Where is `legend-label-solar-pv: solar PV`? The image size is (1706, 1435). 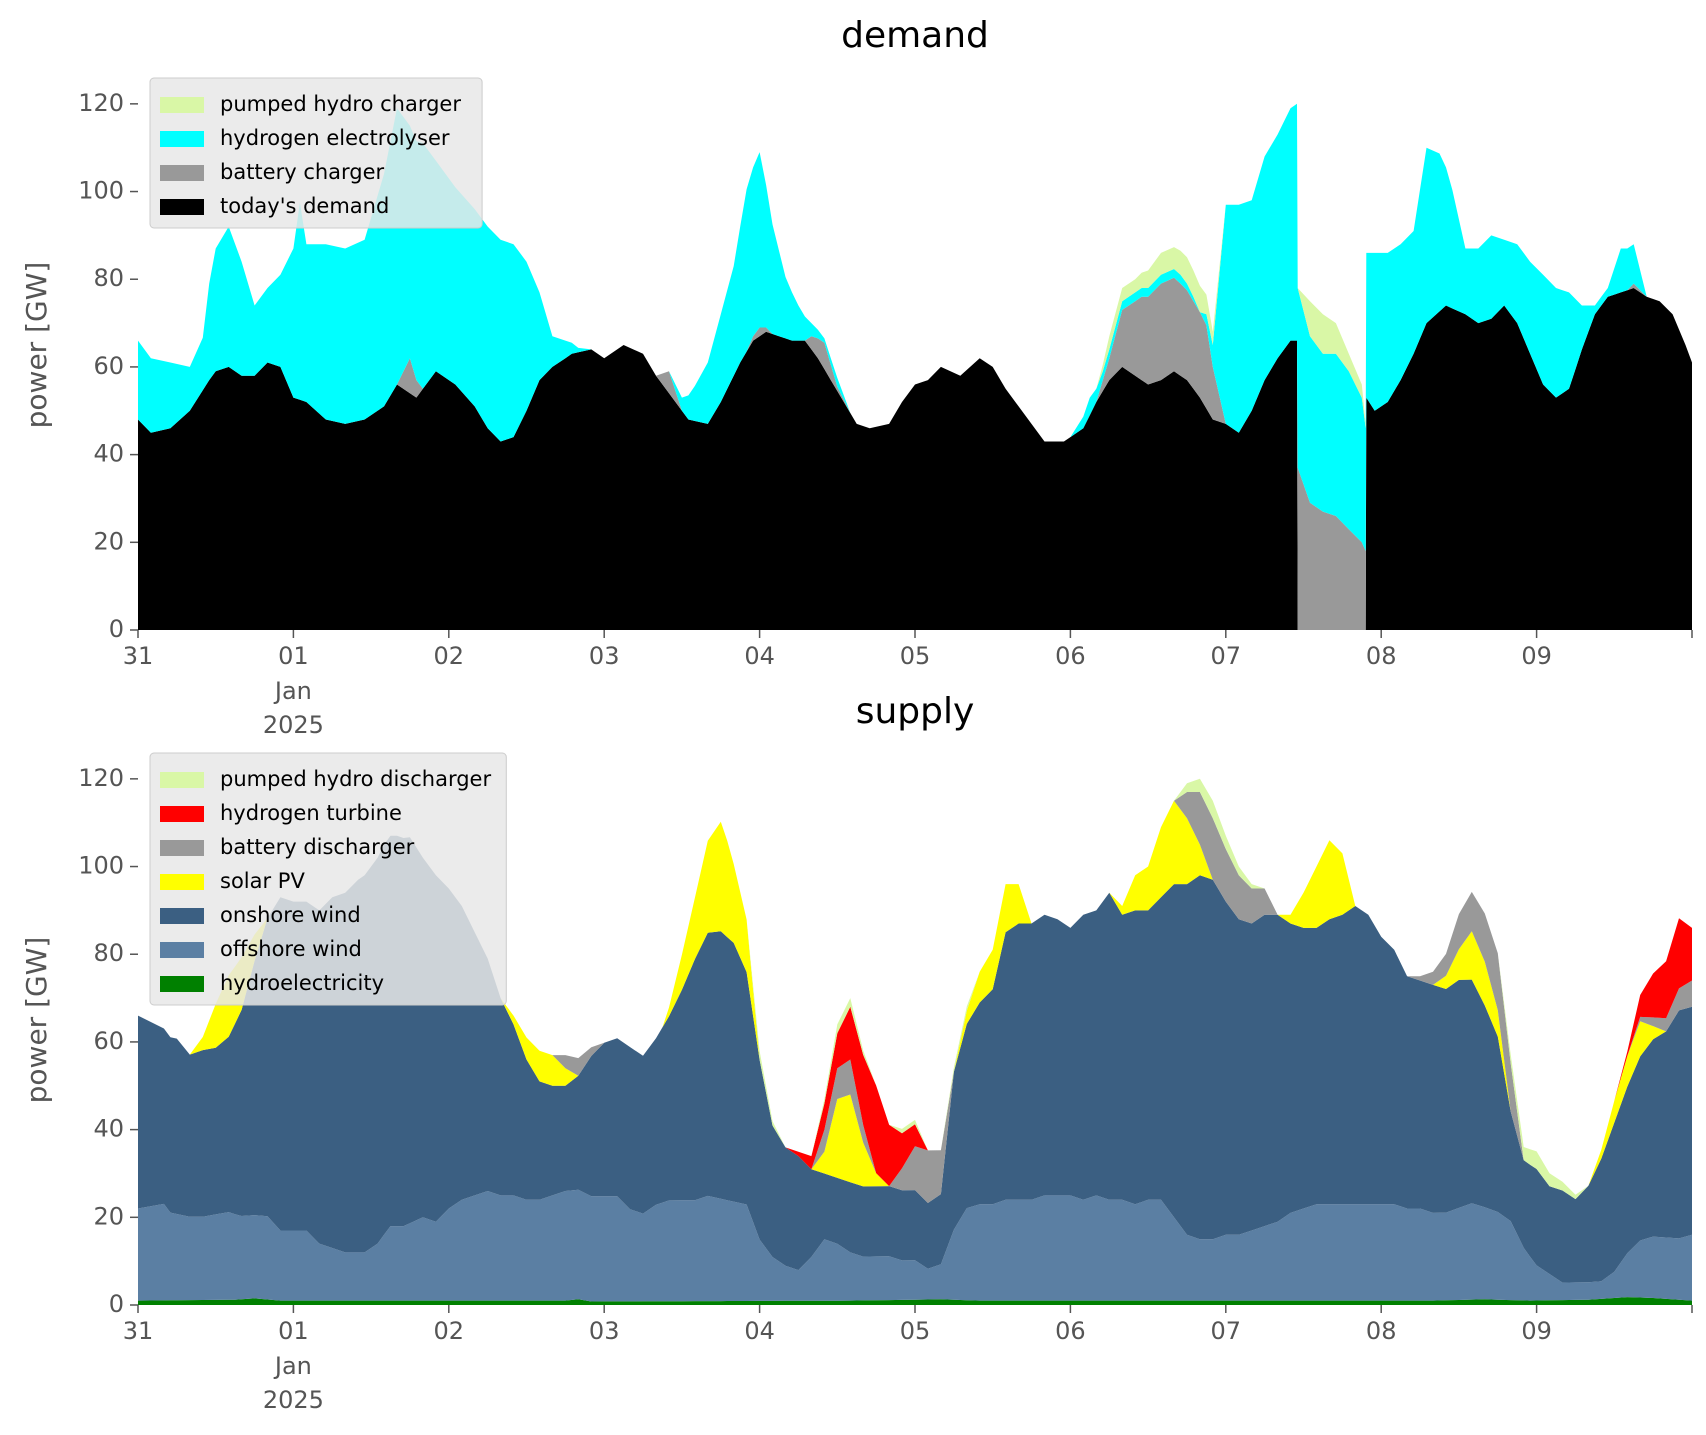
legend-label-solar-pv: solar PV is located at coordinates (262, 881).